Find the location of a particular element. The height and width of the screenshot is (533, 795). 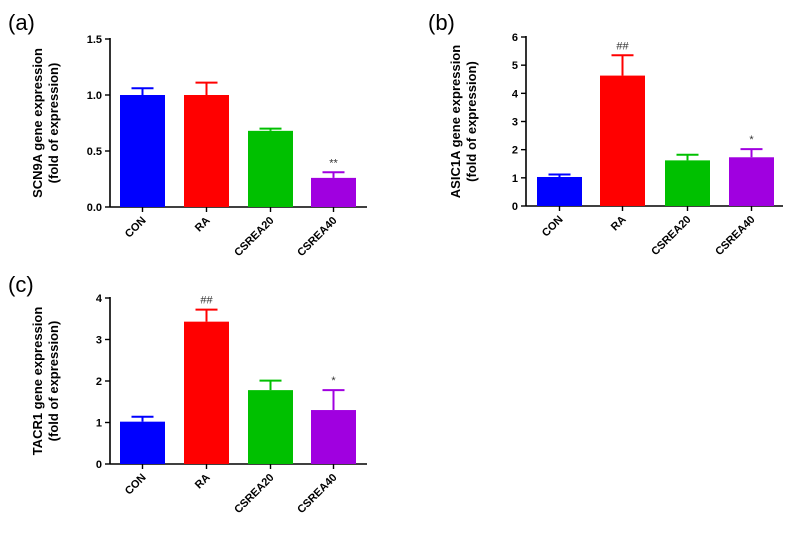

y-axis-label: ASIC1A gene expression is located at coordinates (455, 121).